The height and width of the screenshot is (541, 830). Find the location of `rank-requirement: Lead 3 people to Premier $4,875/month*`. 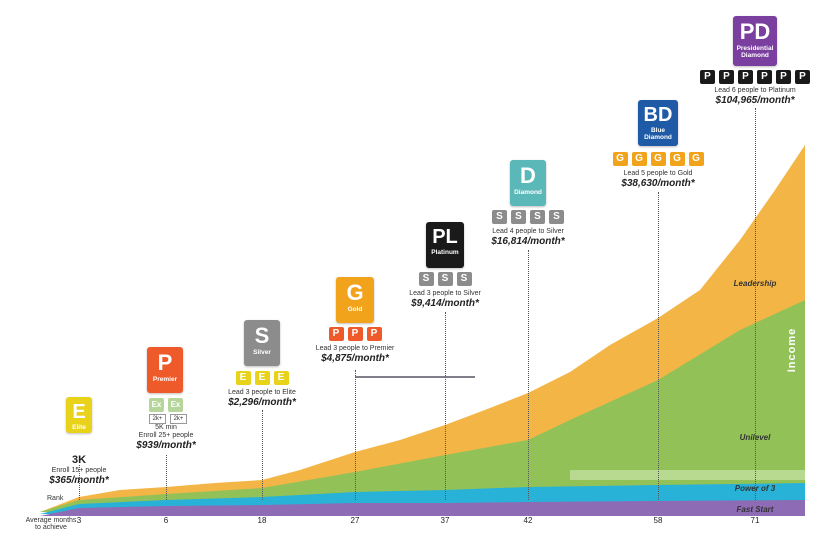

rank-requirement: Lead 3 people to Premier $4,875/month* is located at coordinates (355, 355).